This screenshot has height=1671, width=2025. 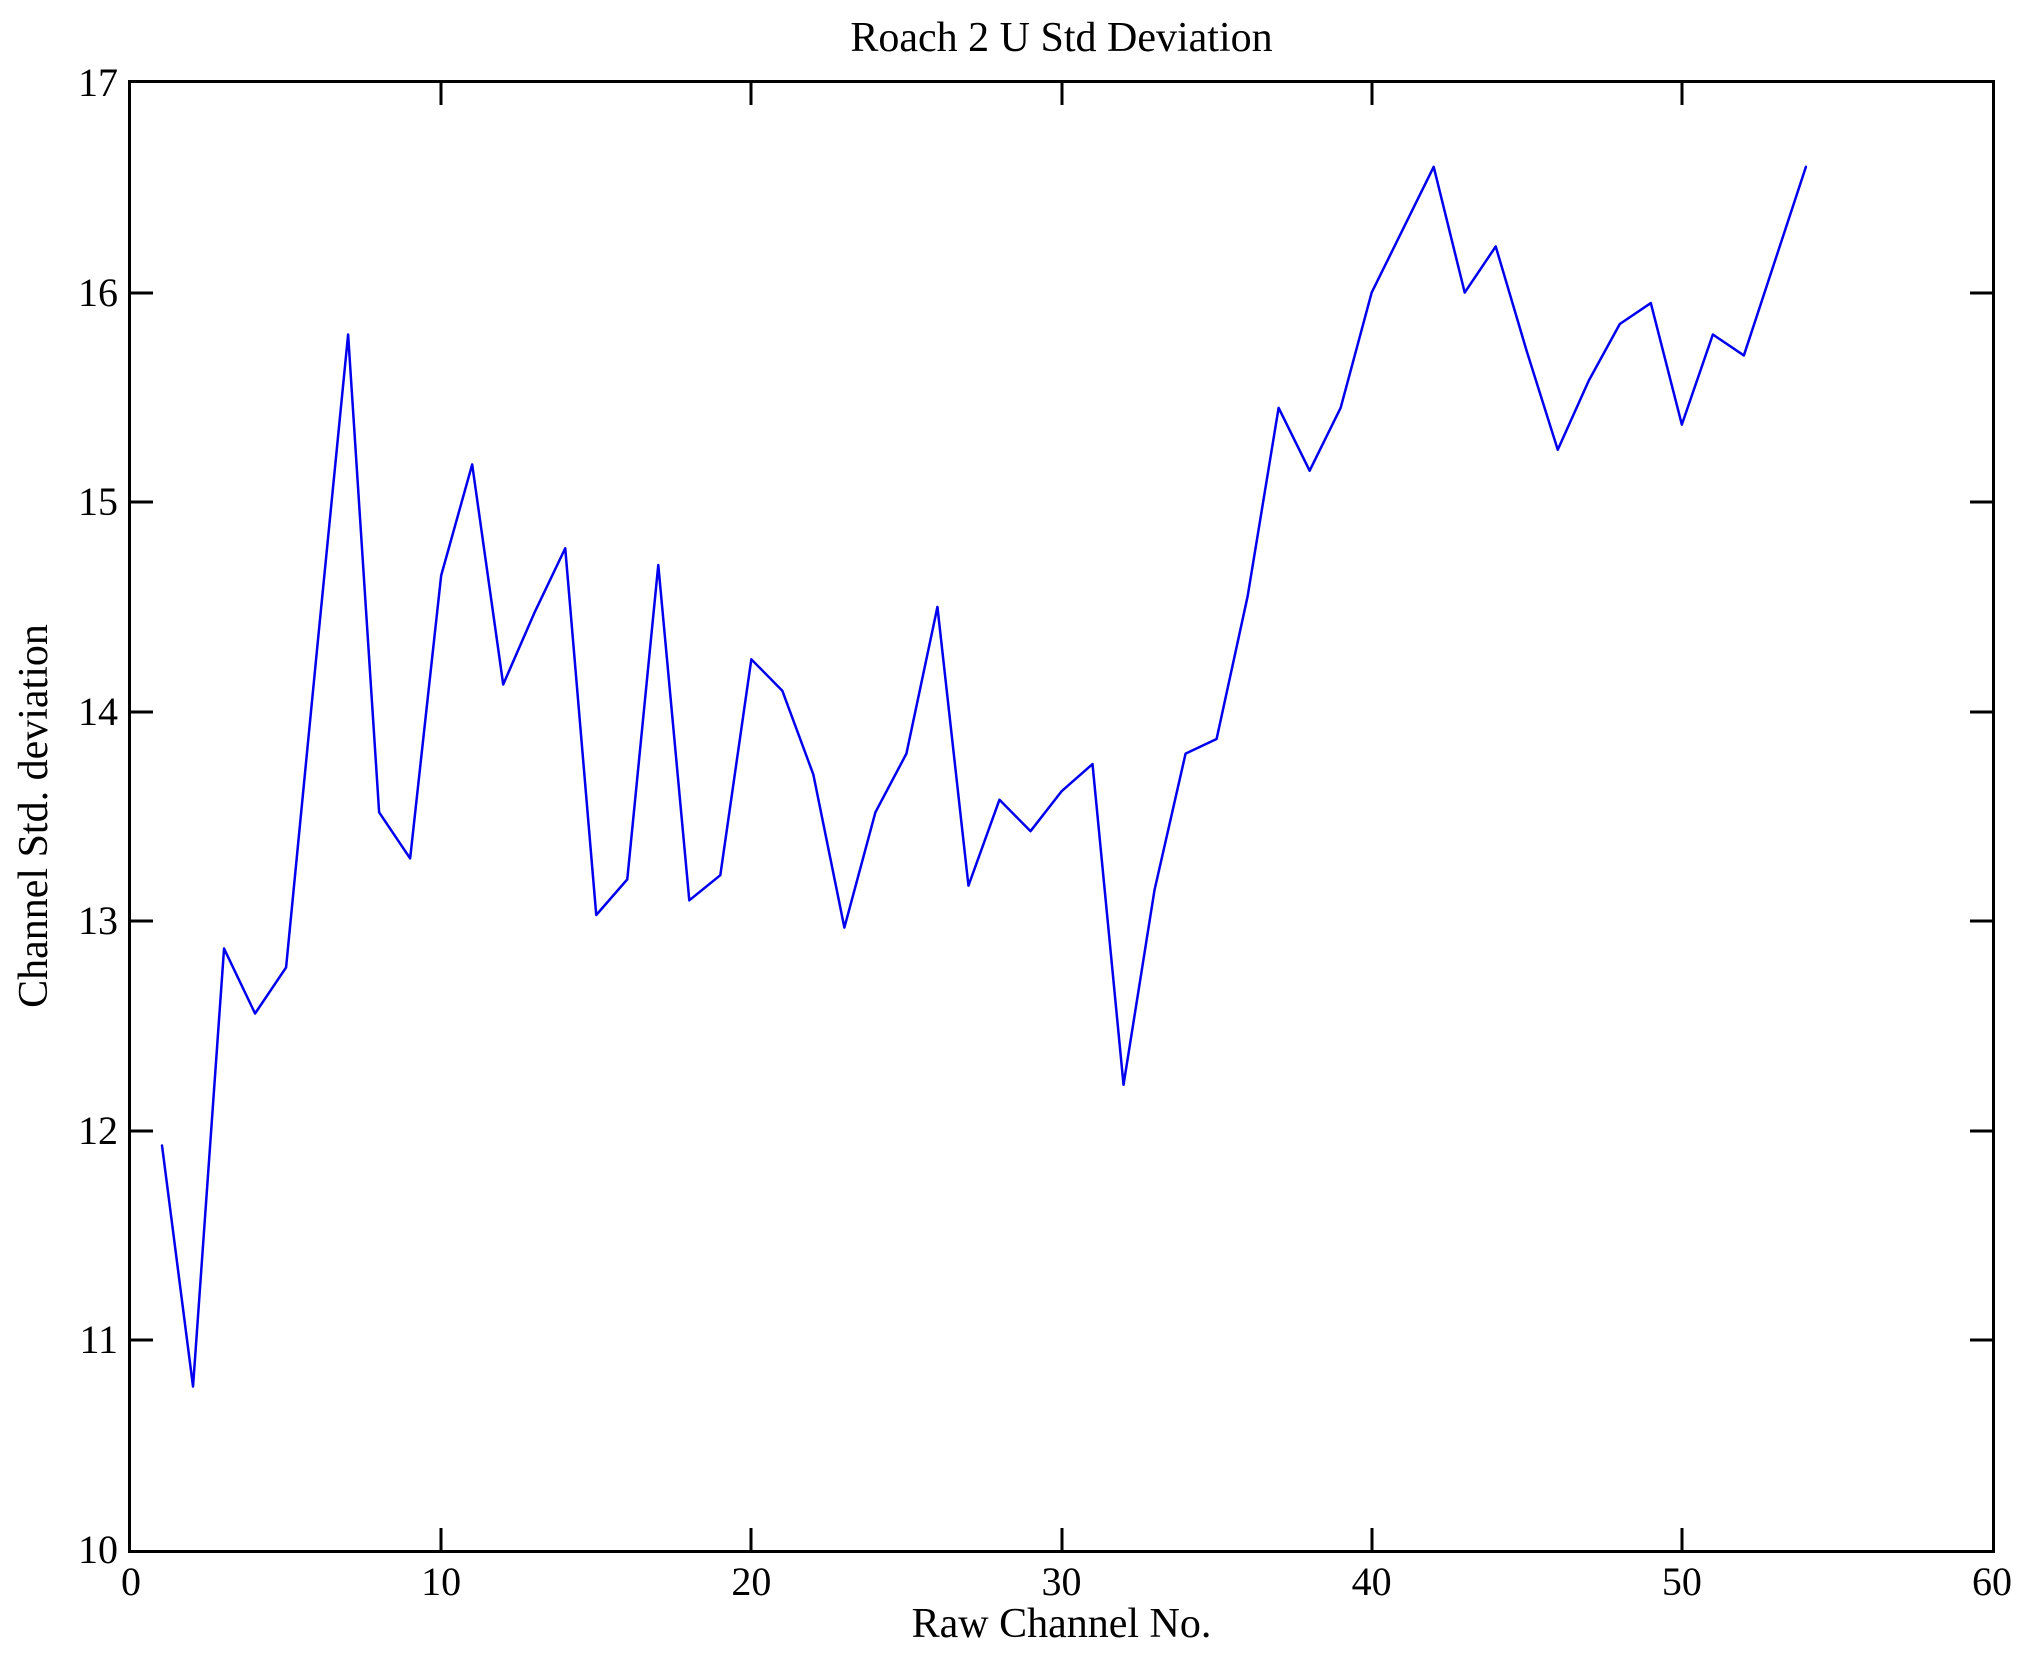 I want to click on y-axis-label: Channel Std. deviation, so click(x=34, y=816).